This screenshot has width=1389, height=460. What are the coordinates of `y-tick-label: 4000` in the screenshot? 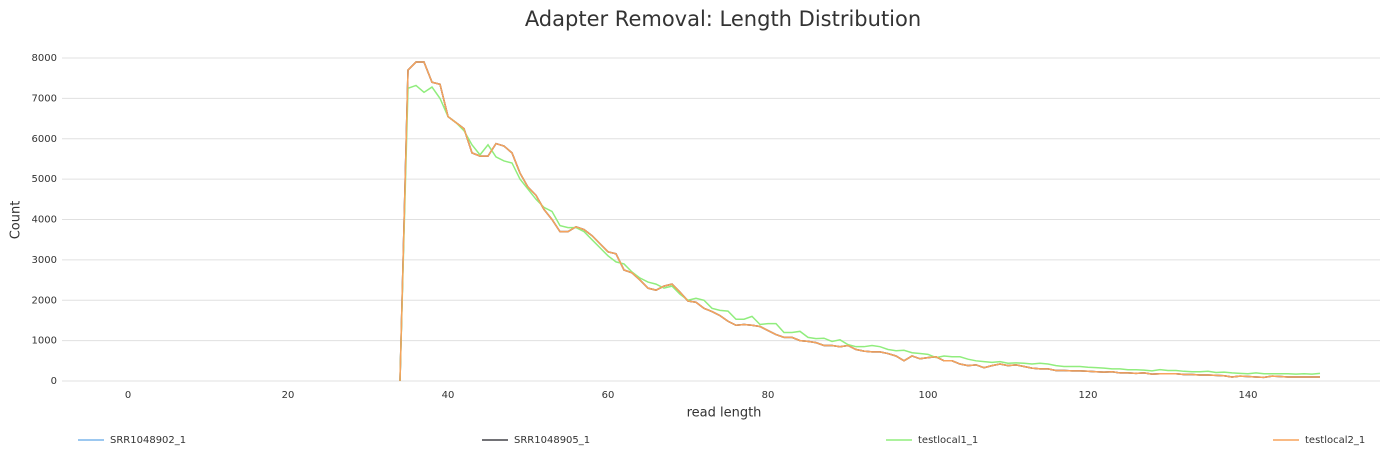 It's located at (44, 220).